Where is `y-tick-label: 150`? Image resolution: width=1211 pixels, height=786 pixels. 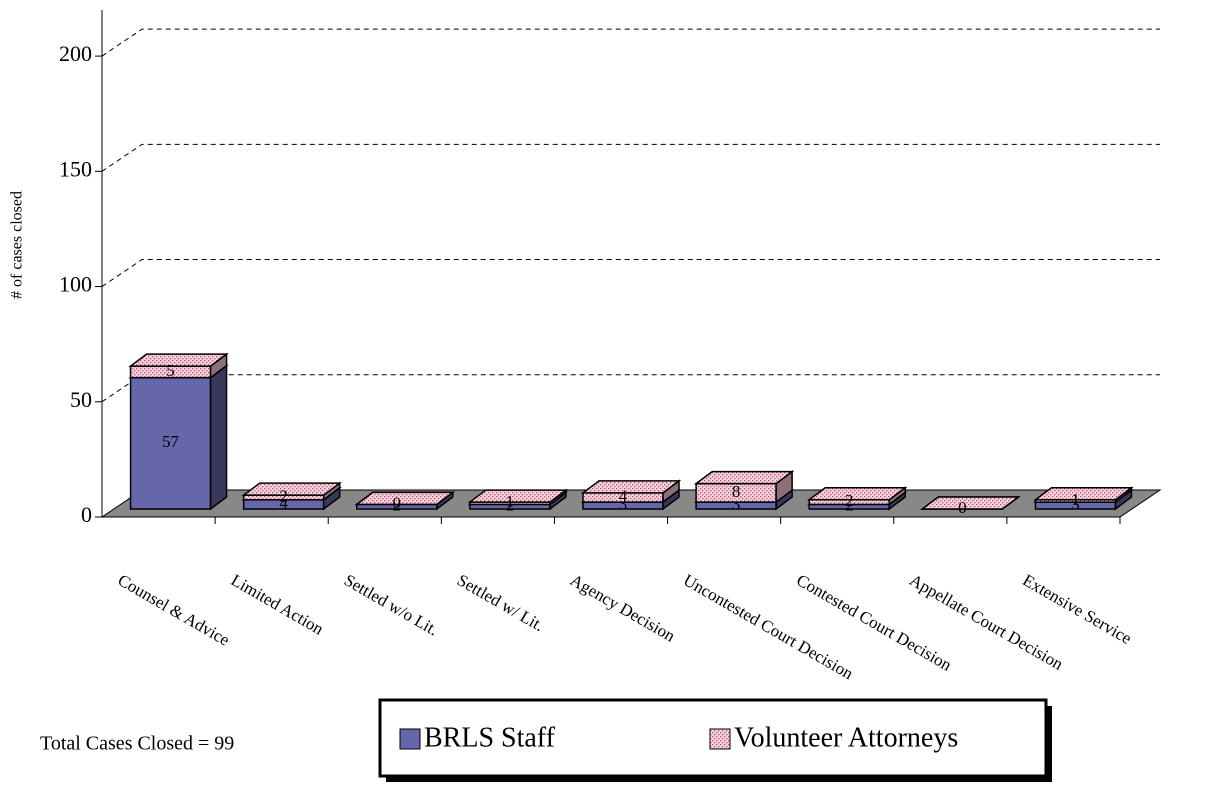 y-tick-label: 150 is located at coordinates (75, 168).